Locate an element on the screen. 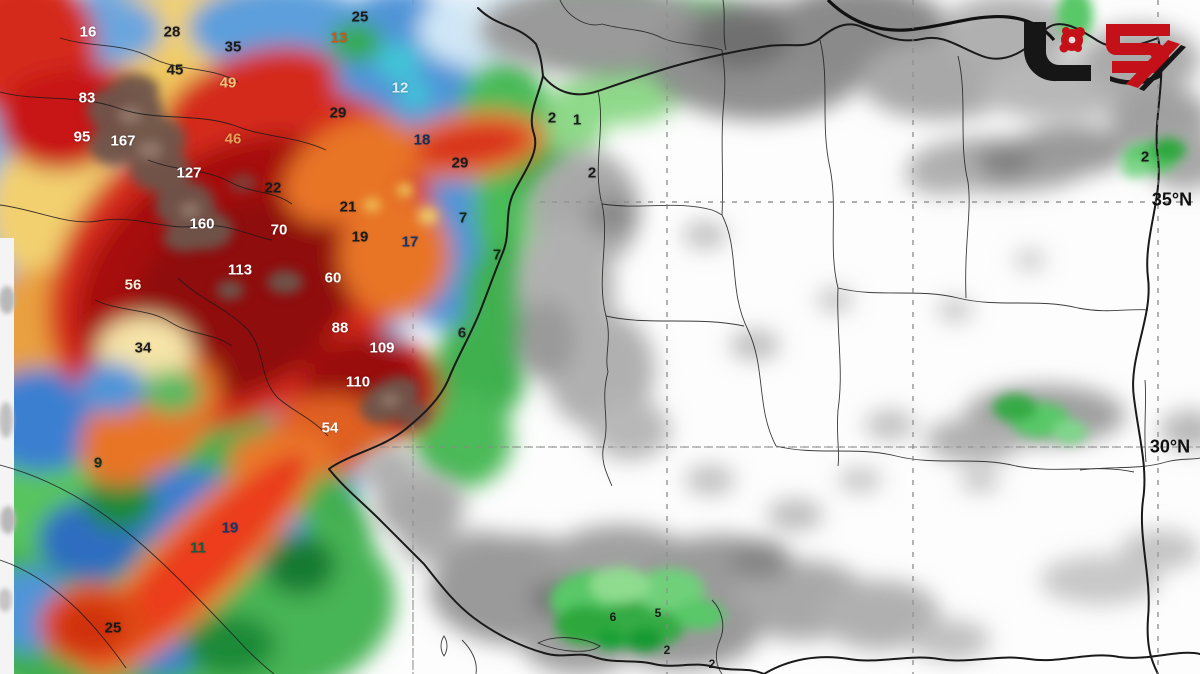 The image size is (1200, 674). rokna-logo-glyphs is located at coordinates (1104, 56).